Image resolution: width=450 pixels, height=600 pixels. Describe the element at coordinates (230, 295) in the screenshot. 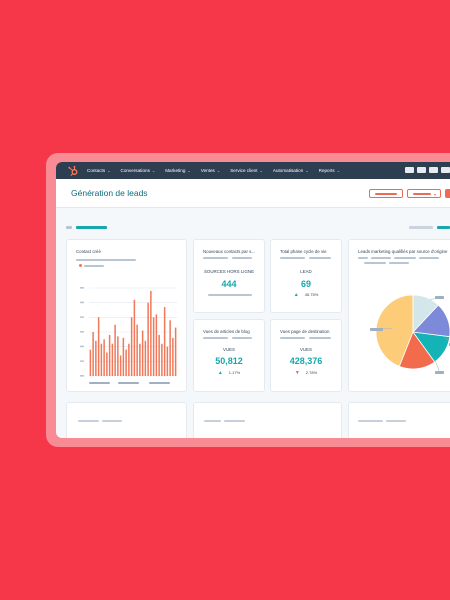

I see `comparison-placeholder` at that location.